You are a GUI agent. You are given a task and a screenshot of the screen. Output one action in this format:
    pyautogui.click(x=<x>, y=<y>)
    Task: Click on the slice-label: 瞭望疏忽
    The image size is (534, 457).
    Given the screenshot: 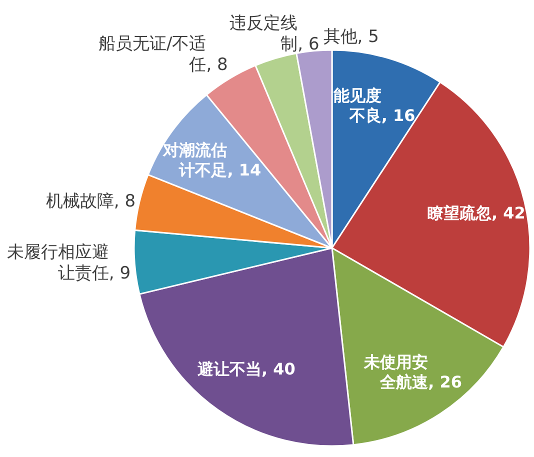 What is the action you would take?
    pyautogui.click(x=459, y=213)
    